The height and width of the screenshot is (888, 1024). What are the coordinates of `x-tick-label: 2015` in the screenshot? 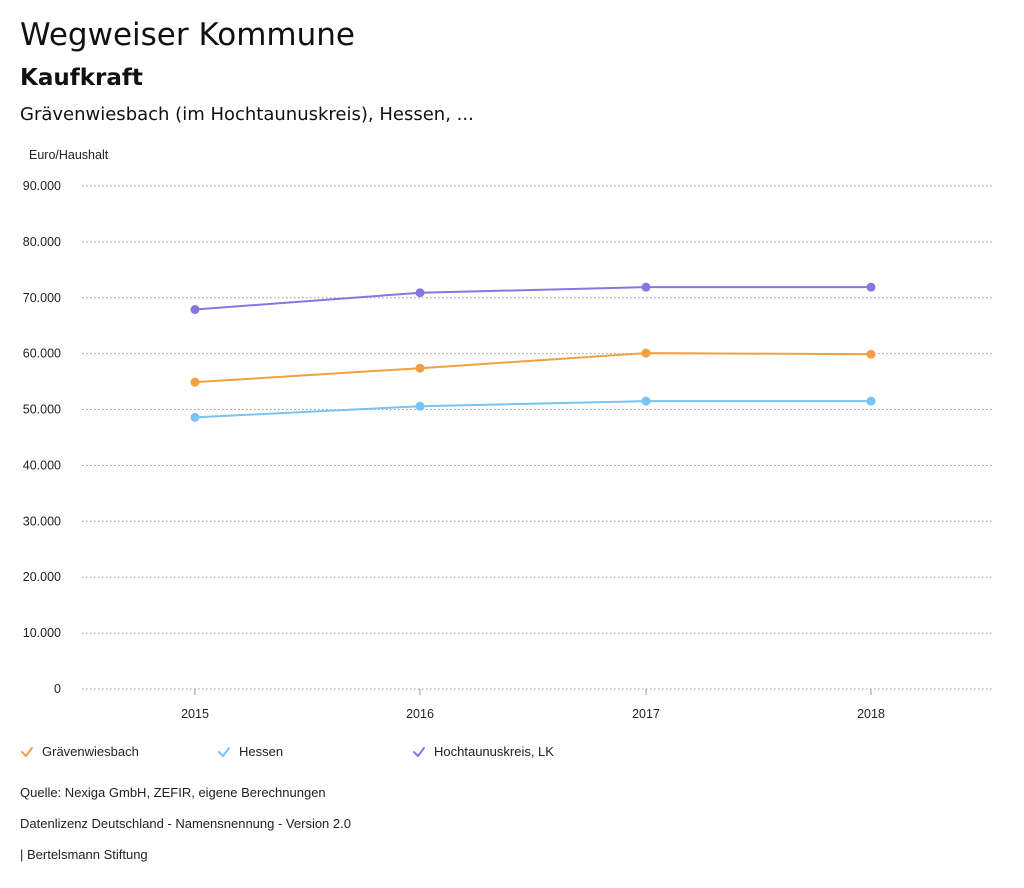 It's located at (195, 714).